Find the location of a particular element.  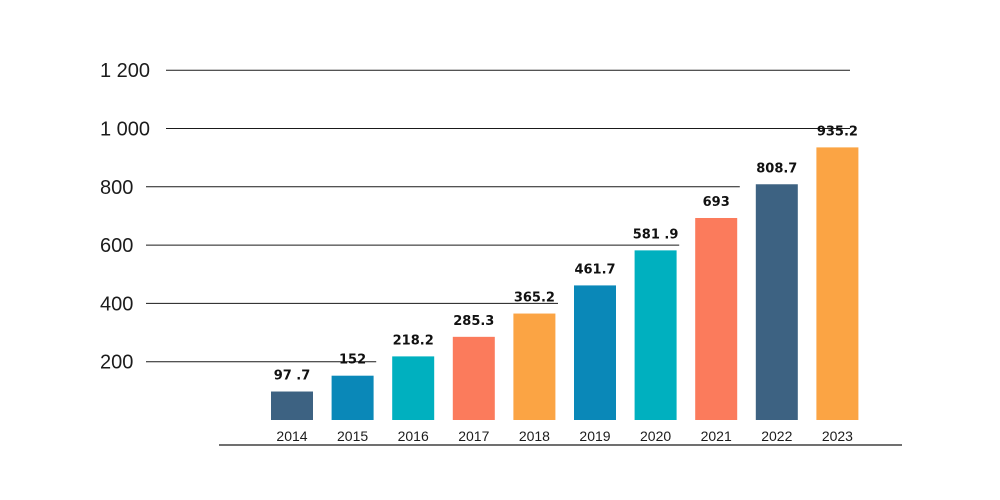

data-label: 935.2 is located at coordinates (837, 131).